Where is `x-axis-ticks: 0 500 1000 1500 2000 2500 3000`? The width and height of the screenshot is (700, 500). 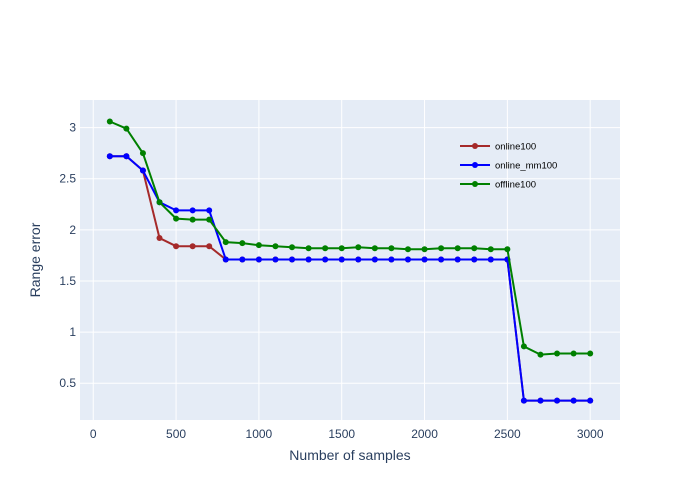
x-axis-ticks: 0 500 1000 1500 2000 2500 3000 is located at coordinates (347, 434).